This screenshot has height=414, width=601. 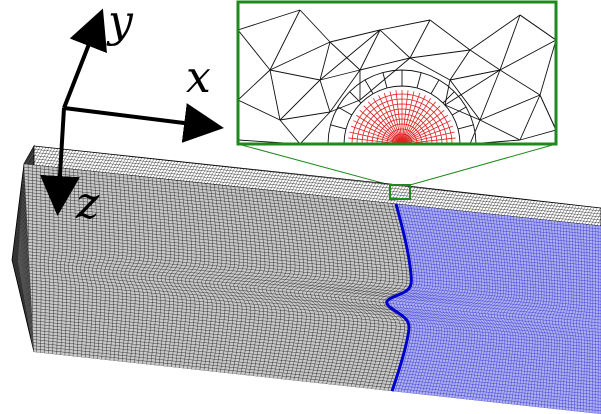 I want to click on x-axis-arrow, so click(x=143, y=123).